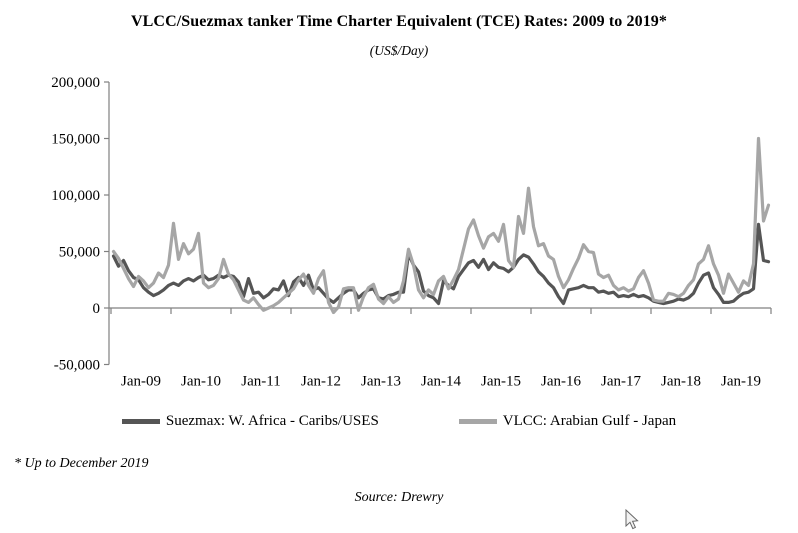 This screenshot has width=798, height=533. I want to click on footnote: * Up to December 2019, so click(81, 463).